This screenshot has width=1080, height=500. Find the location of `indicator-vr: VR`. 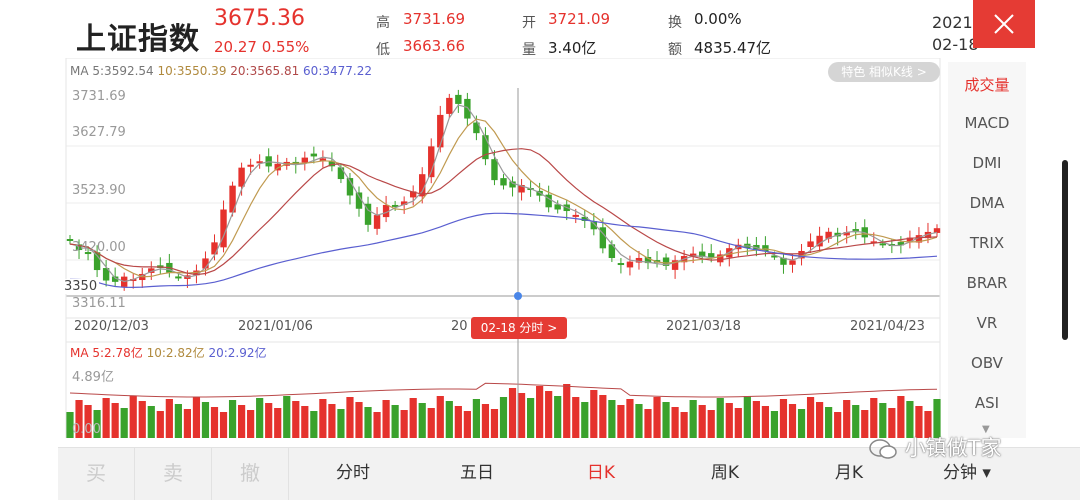

indicator-vr: VR is located at coordinates (987, 323).